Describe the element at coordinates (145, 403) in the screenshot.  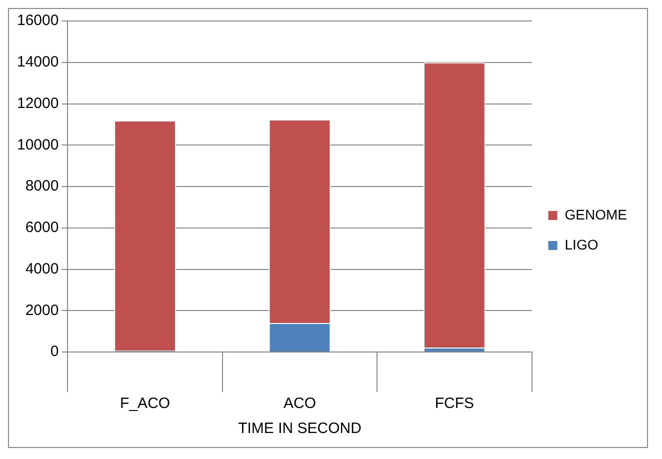
I see `x-tick-label: F_ACO` at that location.